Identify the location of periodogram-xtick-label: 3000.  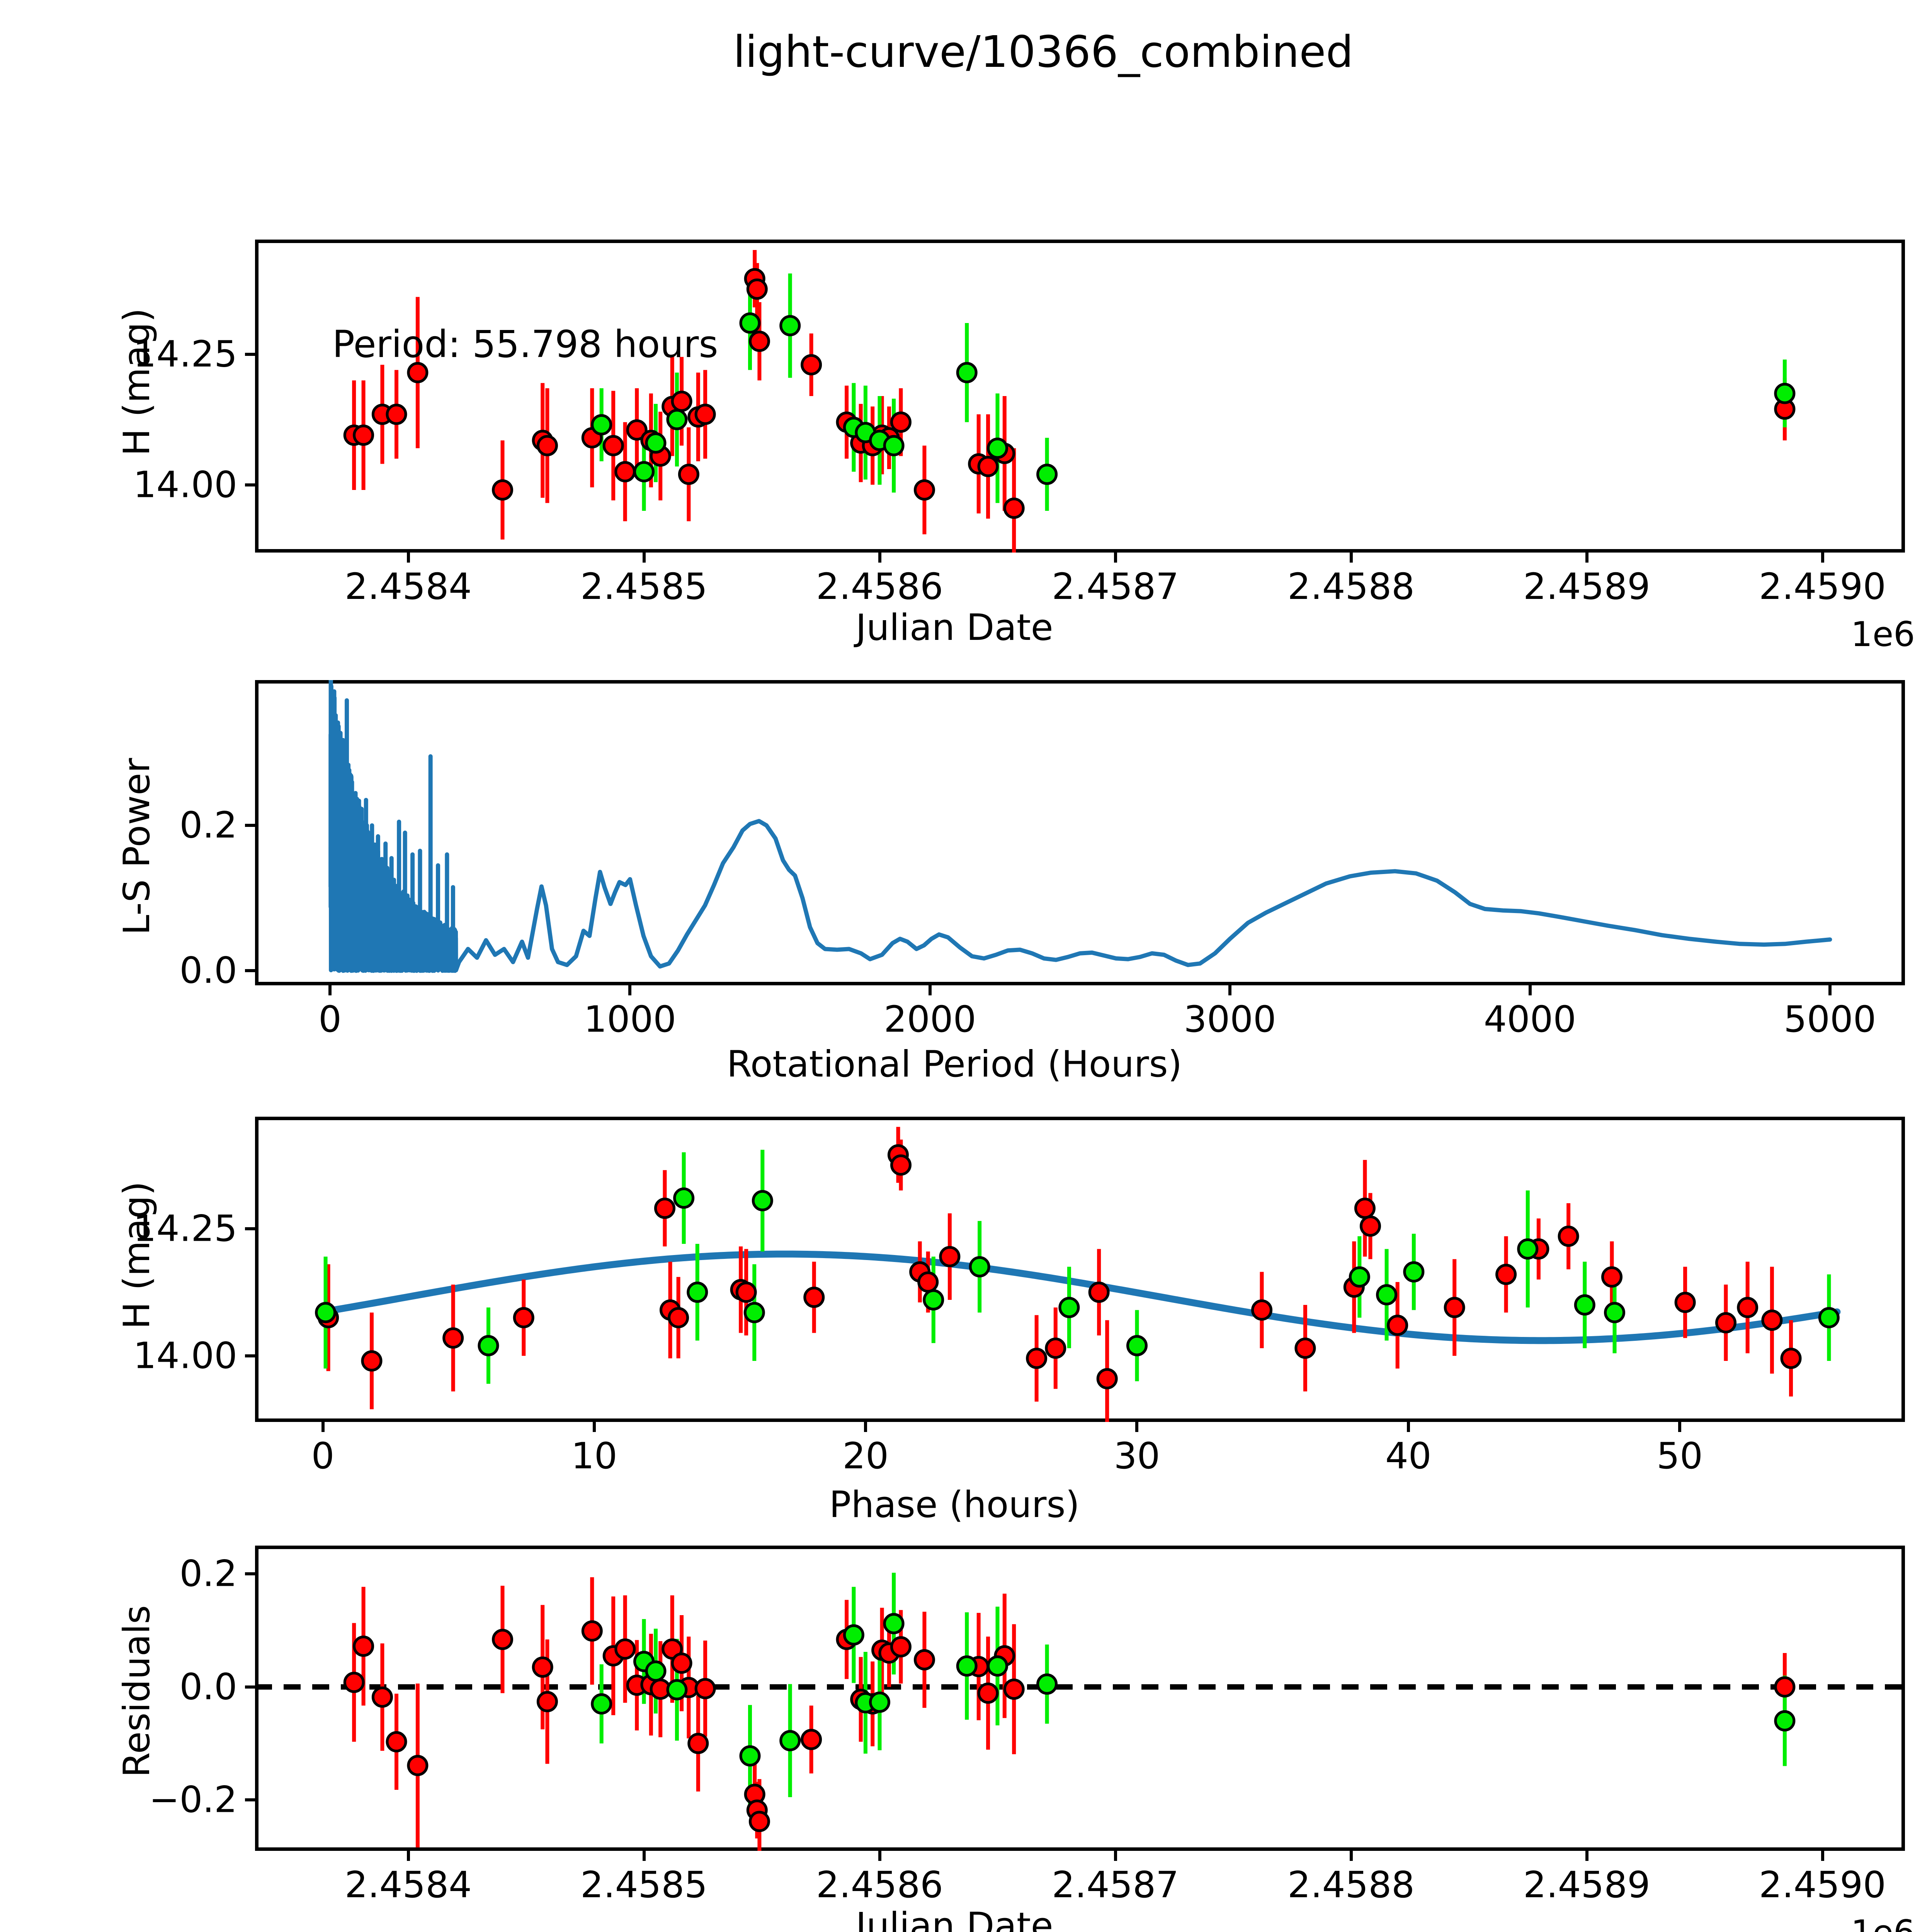
(1230, 1020).